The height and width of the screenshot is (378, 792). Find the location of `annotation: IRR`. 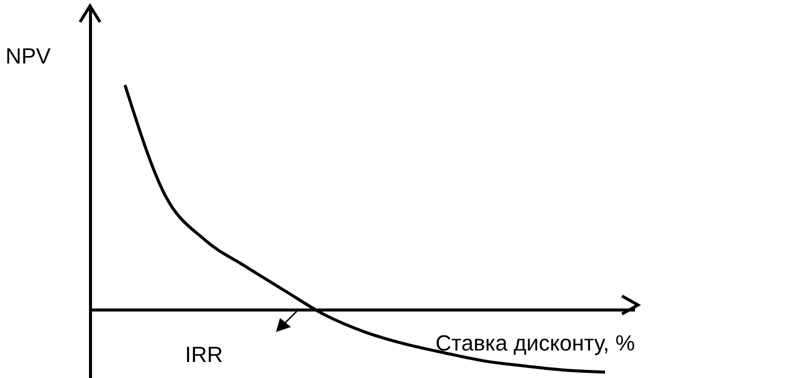

annotation: IRR is located at coordinates (204, 354).